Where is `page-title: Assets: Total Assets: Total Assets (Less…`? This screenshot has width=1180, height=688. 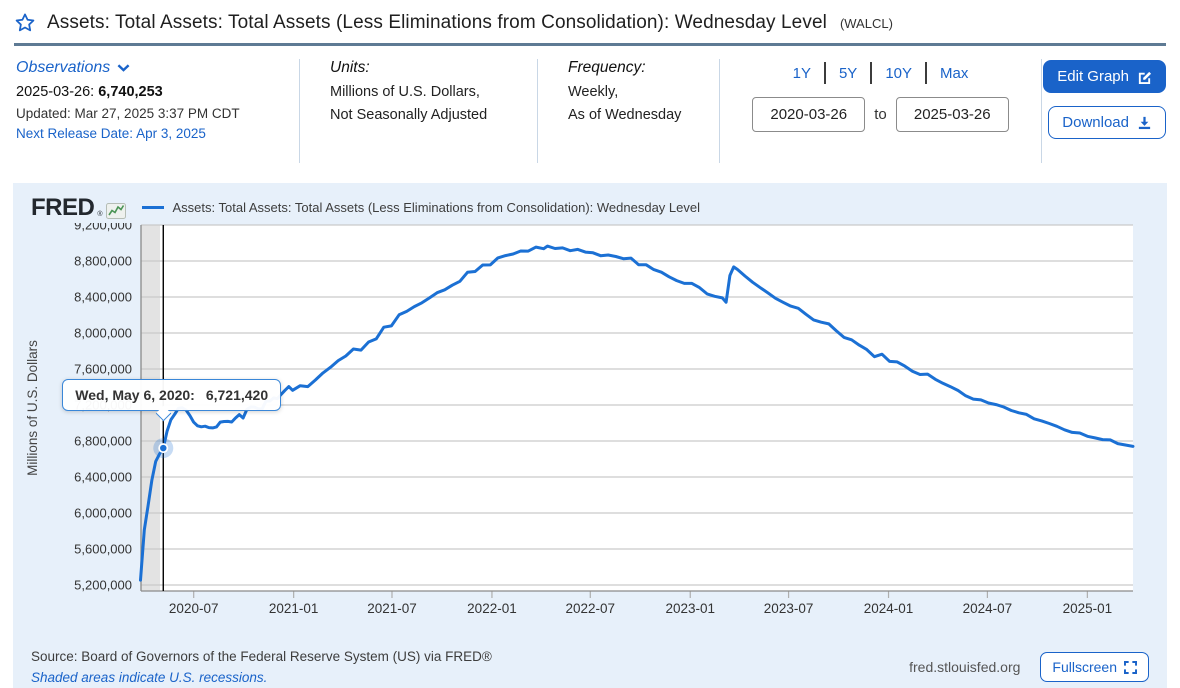
page-title: Assets: Total Assets: Total Assets (Less… is located at coordinates (437, 22).